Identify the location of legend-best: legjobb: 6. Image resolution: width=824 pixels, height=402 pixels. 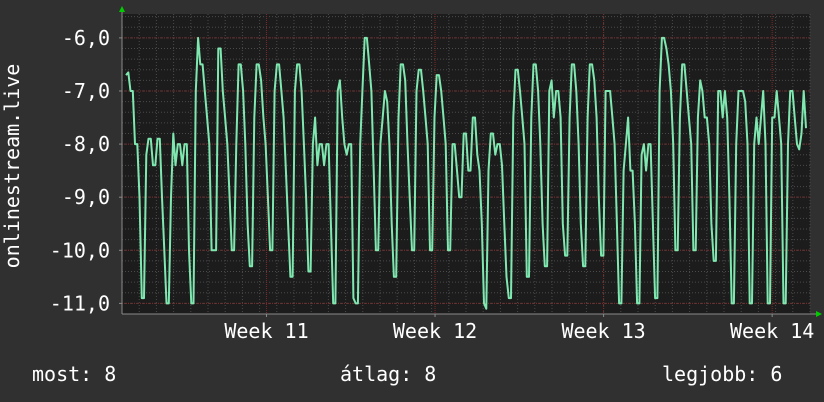
(722, 374).